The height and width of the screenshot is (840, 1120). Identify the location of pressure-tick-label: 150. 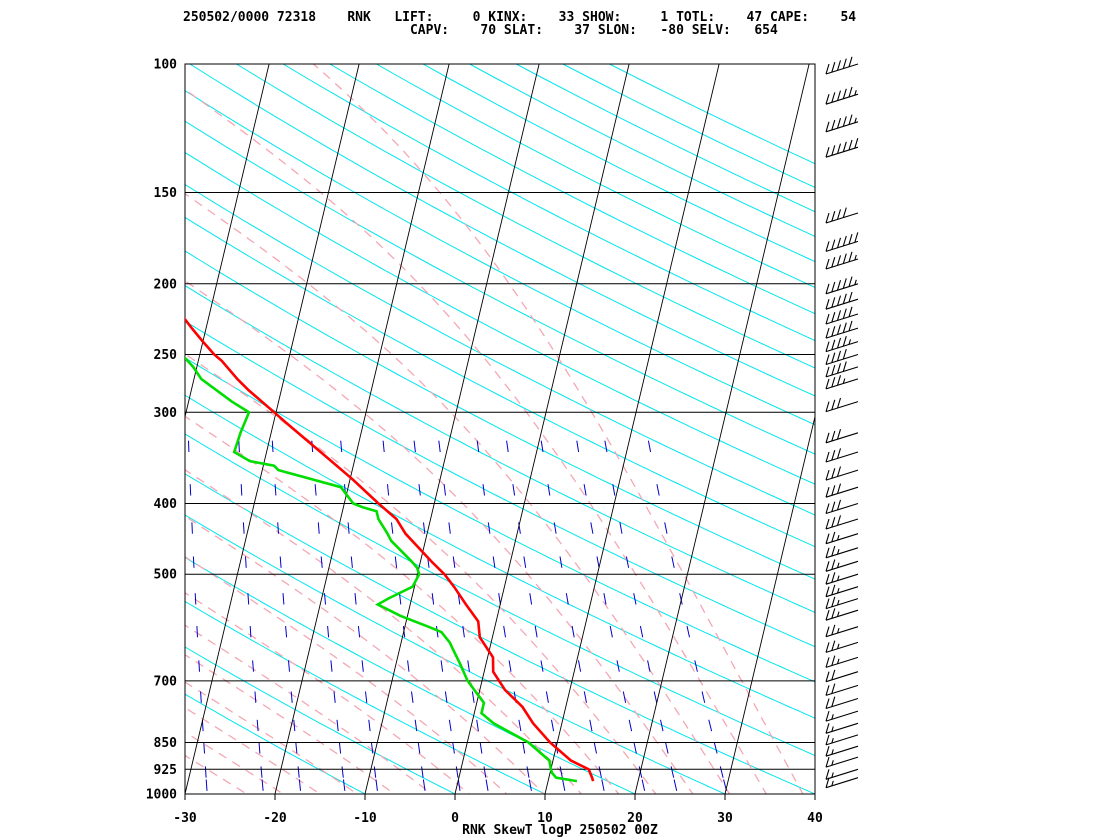
(166, 193).